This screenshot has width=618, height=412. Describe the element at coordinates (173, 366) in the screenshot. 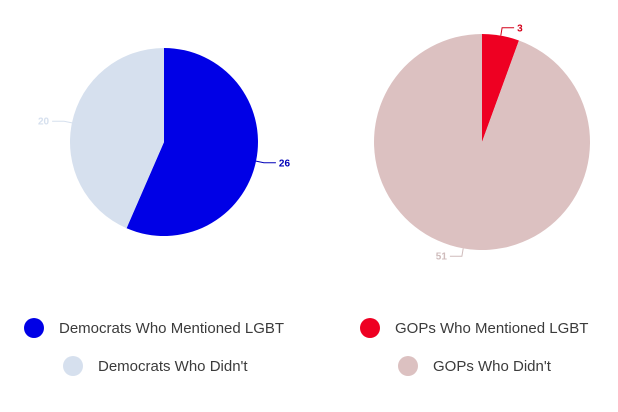

I see `legend-label-democrats-didnt: Democrats Who Didn't` at that location.